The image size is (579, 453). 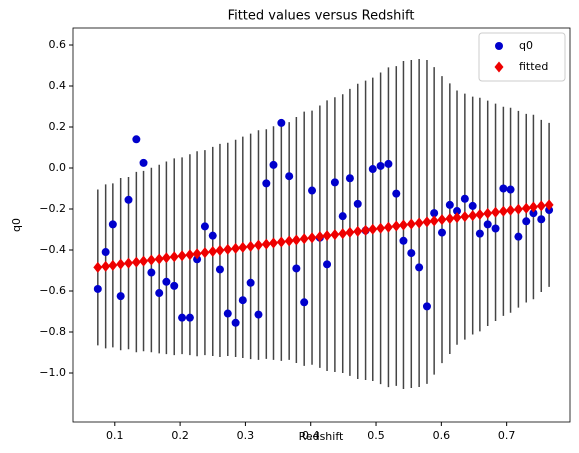 What do you see at coordinates (58, 85) in the screenshot?
I see `y-tick-label: 0.4` at bounding box center [58, 85].